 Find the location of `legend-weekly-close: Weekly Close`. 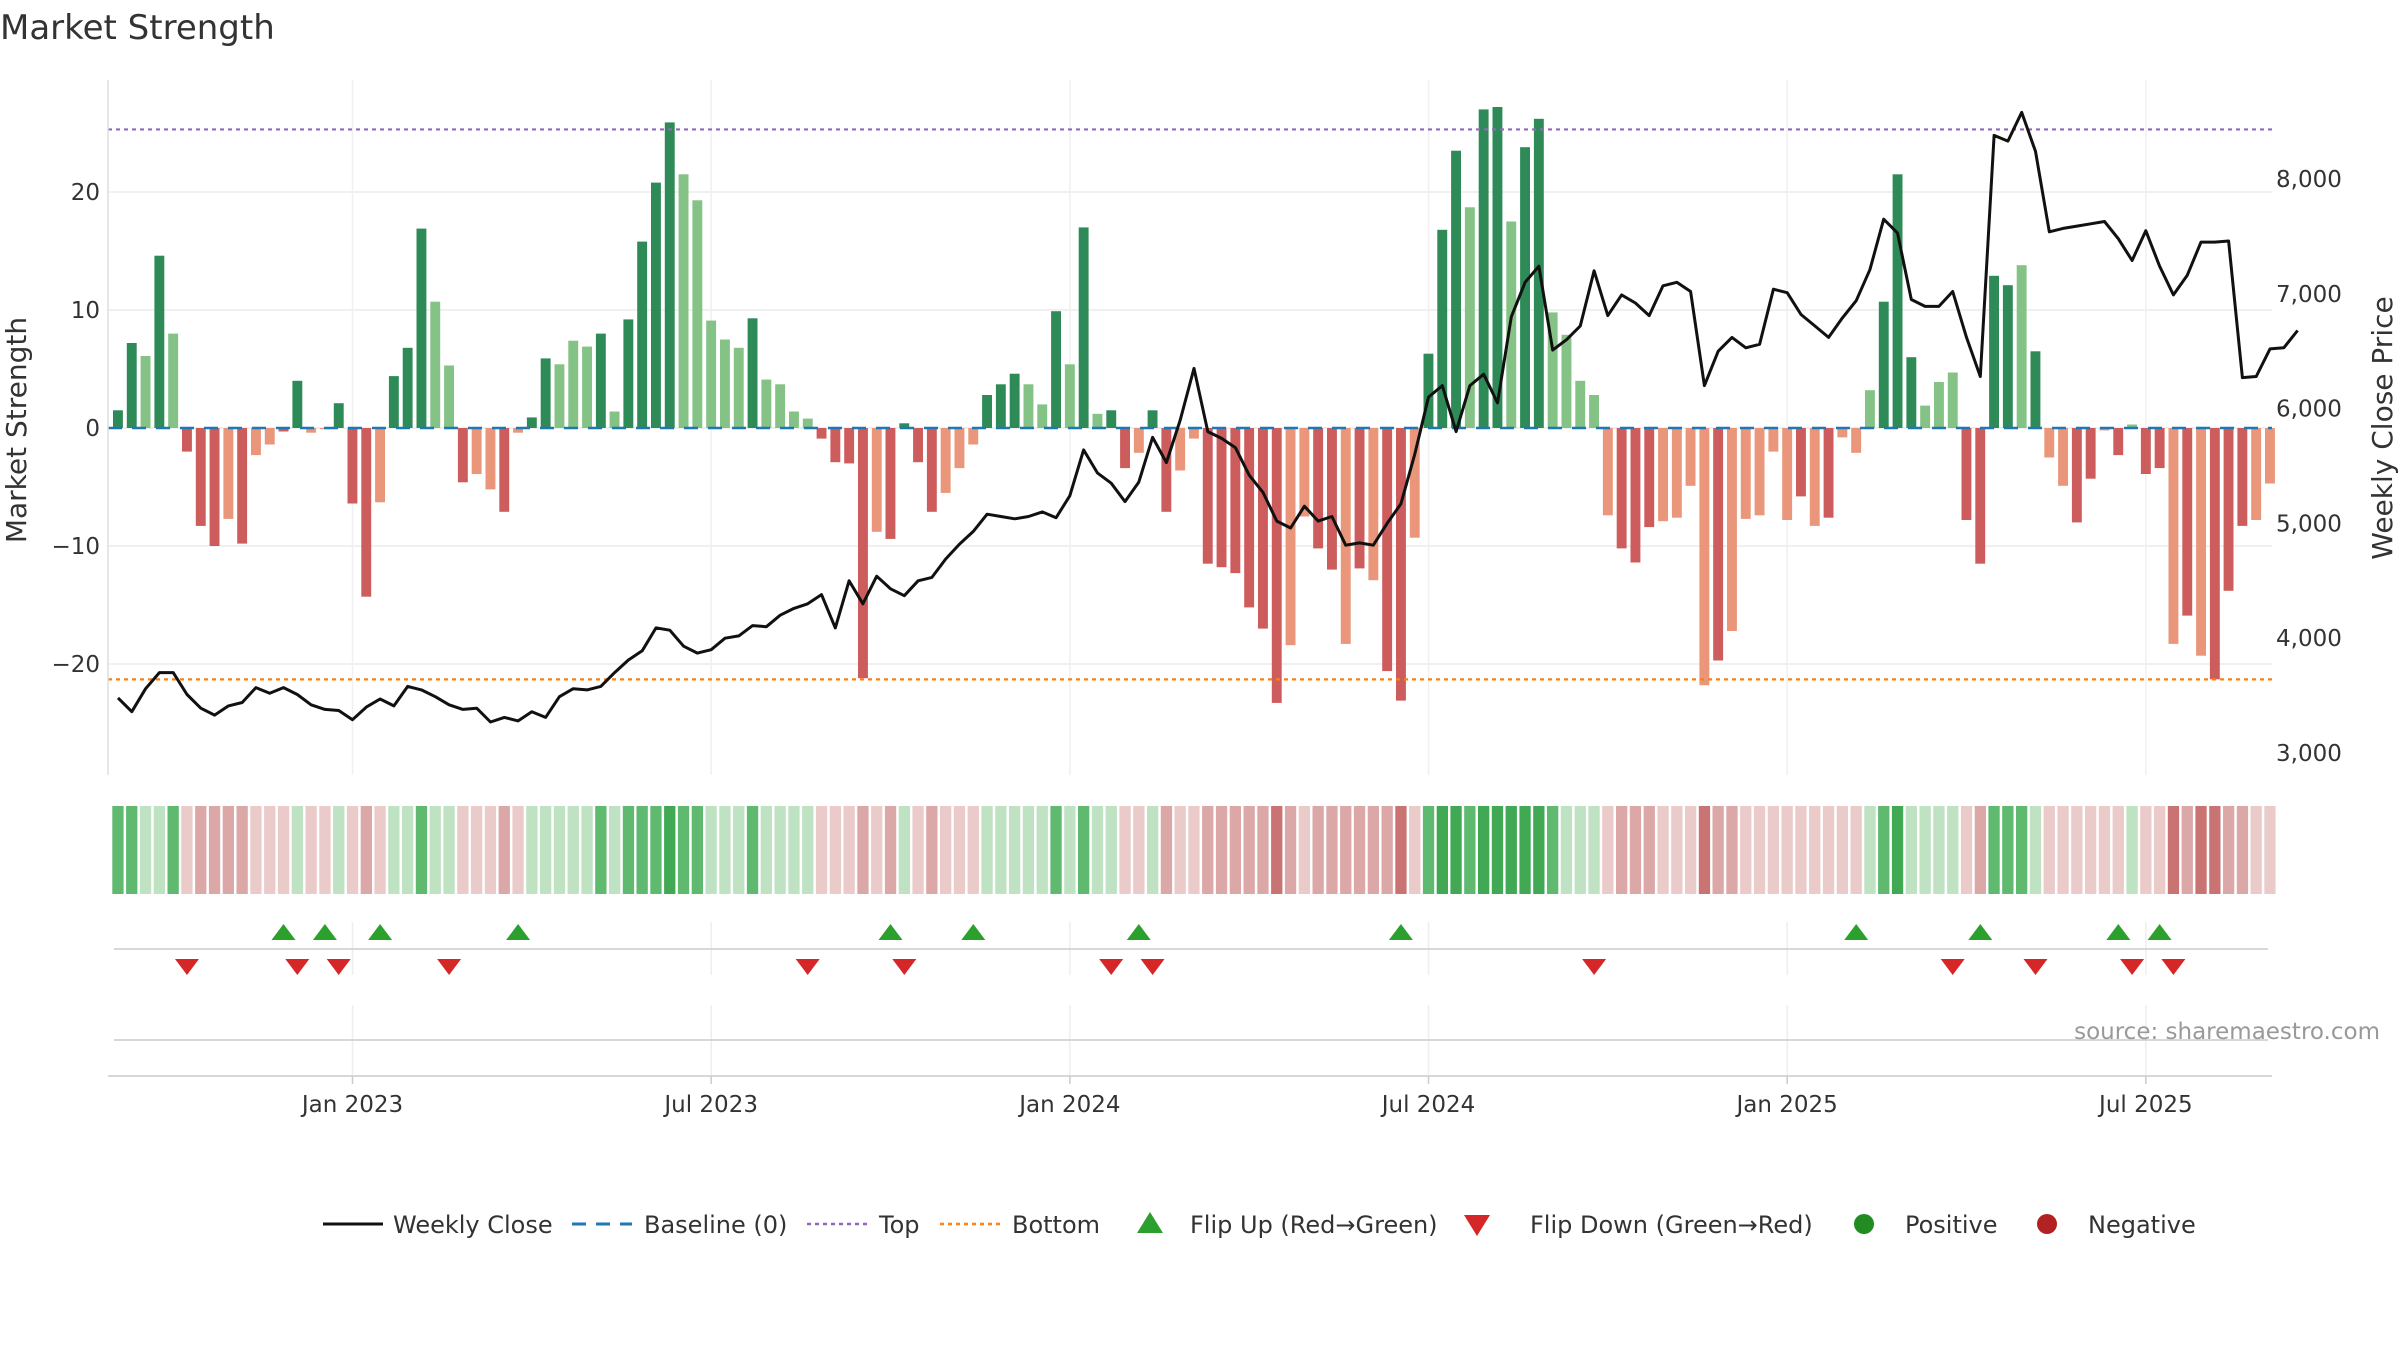

legend-weekly-close: Weekly Close is located at coordinates (473, 1225).